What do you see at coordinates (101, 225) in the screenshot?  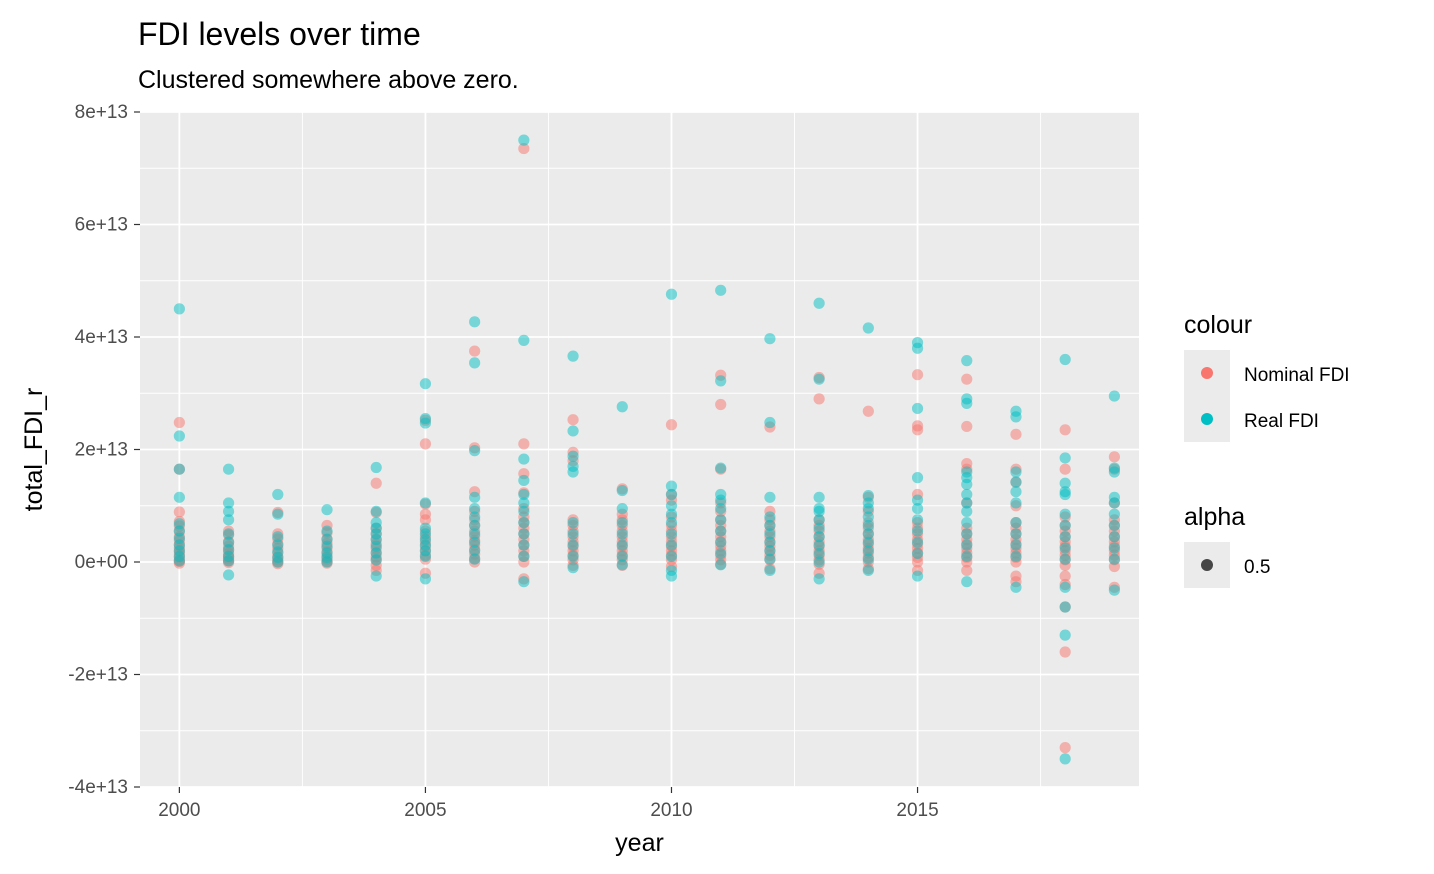 I see `y-tick-label: 6e+13` at bounding box center [101, 225].